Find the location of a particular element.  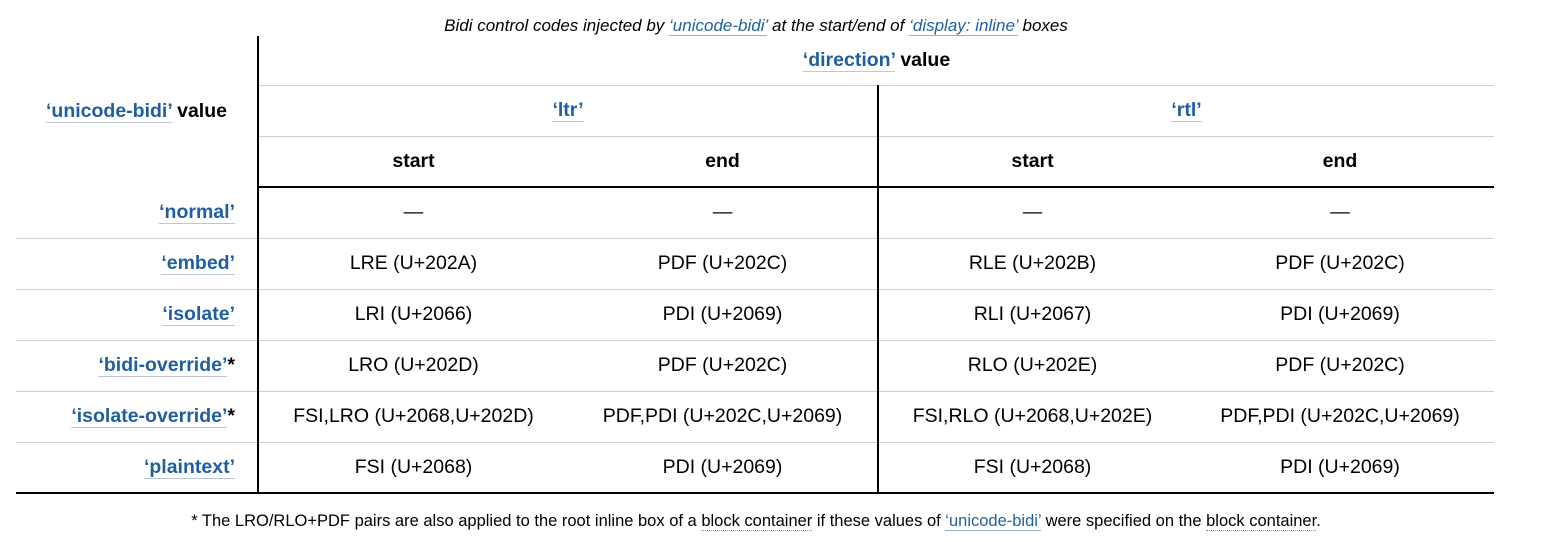

row-label: ‘bidi-override’* is located at coordinates (137, 366).